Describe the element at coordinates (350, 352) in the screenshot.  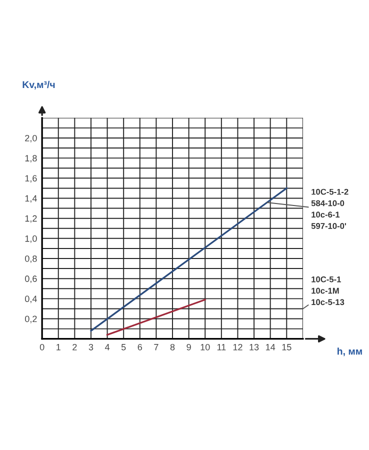
I see `x-axis-title: h, мм` at that location.